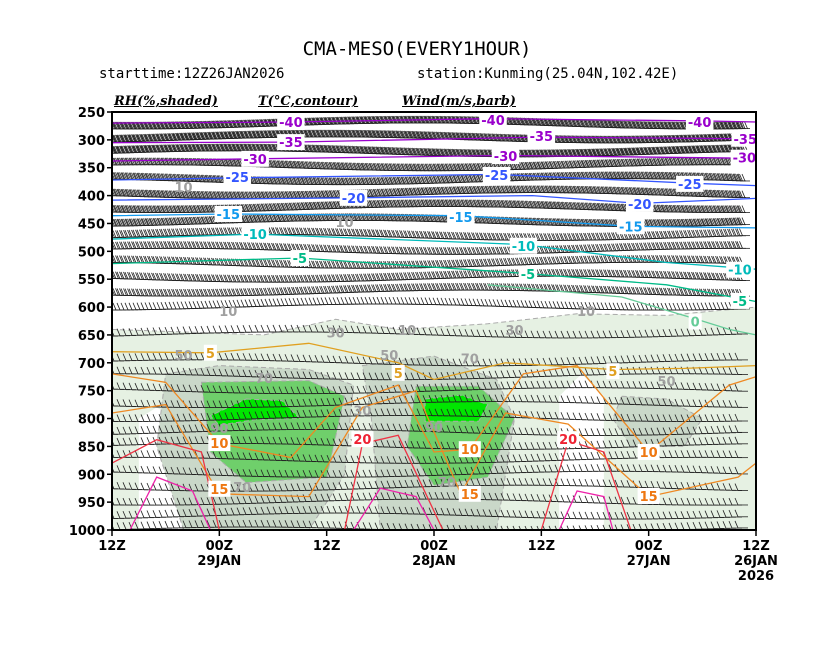 The width and height of the screenshot is (834, 645). What do you see at coordinates (308, 101) in the screenshot?
I see `legend-temperature: T(°C,contour)` at bounding box center [308, 101].